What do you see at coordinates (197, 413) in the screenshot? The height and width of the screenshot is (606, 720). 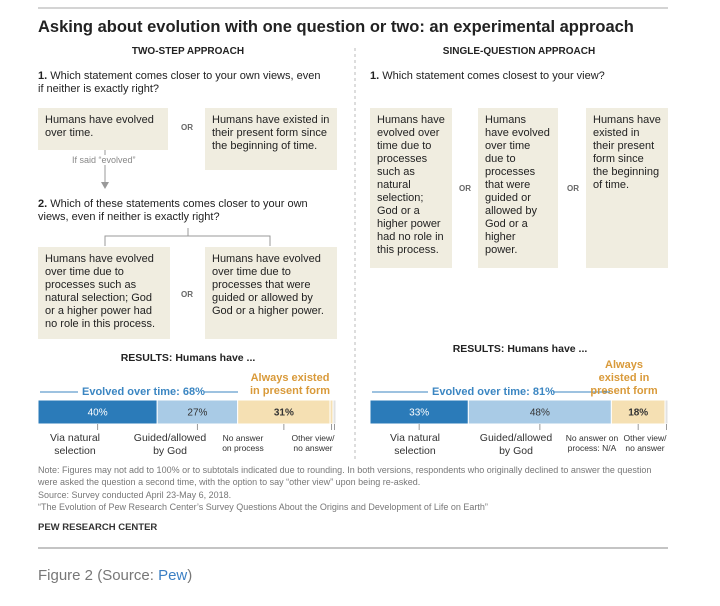 I see `bar-label: 27%` at bounding box center [197, 413].